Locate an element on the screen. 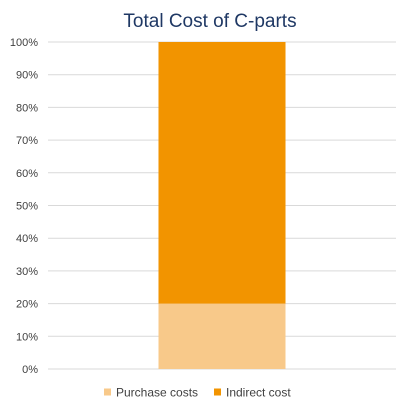 The width and height of the screenshot is (408, 414). y-tick-label: 70% is located at coordinates (27, 141).